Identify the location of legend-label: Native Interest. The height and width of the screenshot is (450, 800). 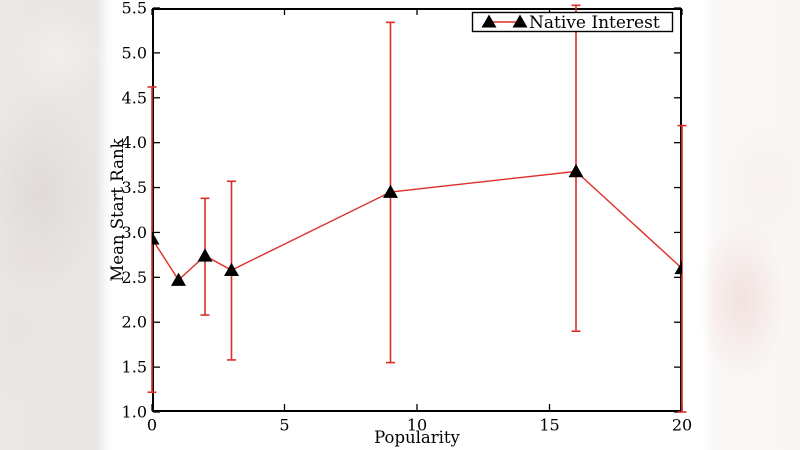
(594, 23).